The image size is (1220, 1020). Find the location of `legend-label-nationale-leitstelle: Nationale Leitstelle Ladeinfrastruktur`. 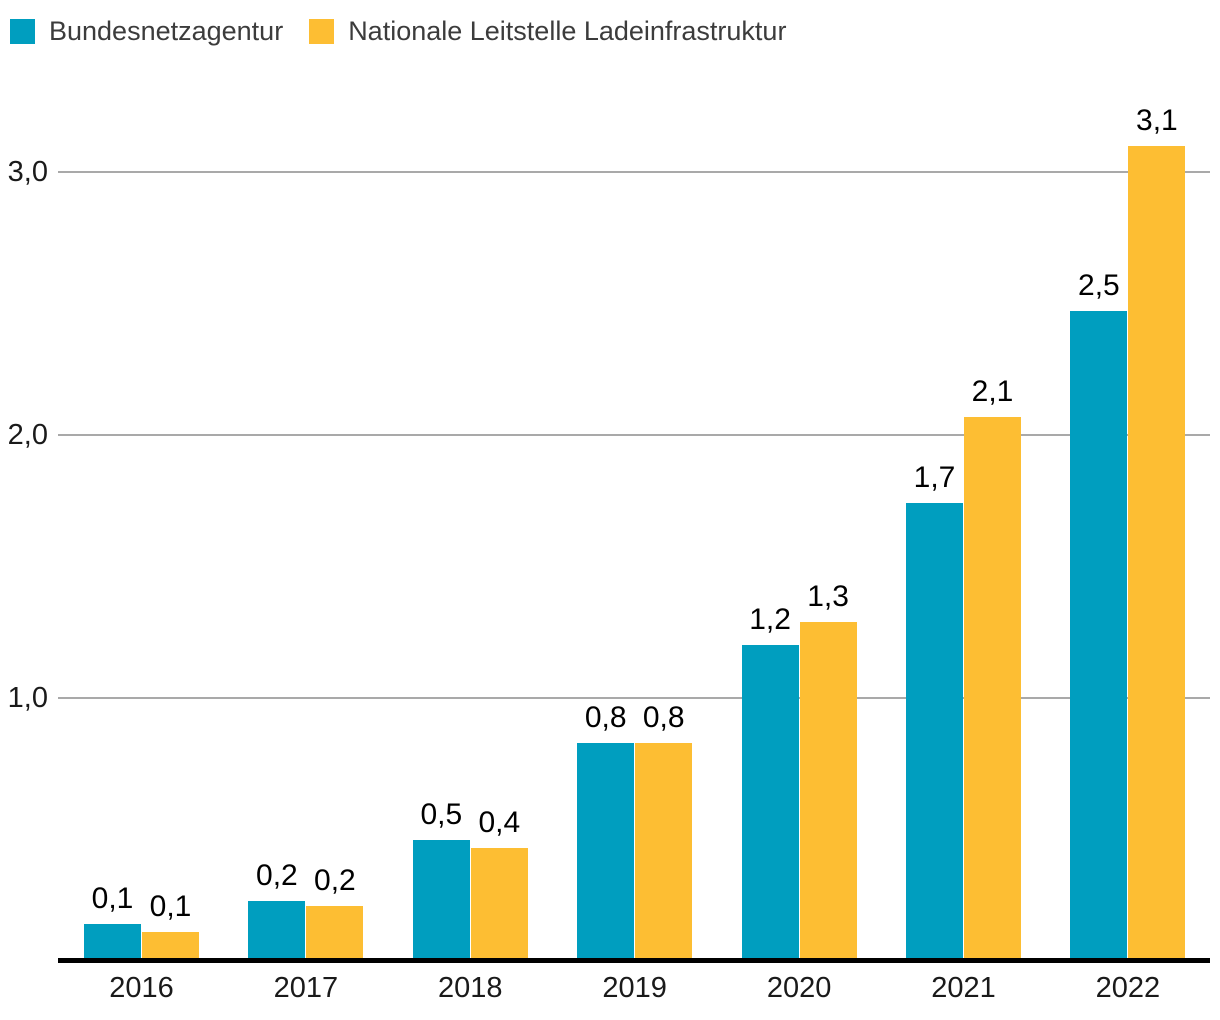

legend-label-nationale-leitstelle: Nationale Leitstelle Ladeinfrastruktur is located at coordinates (567, 31).